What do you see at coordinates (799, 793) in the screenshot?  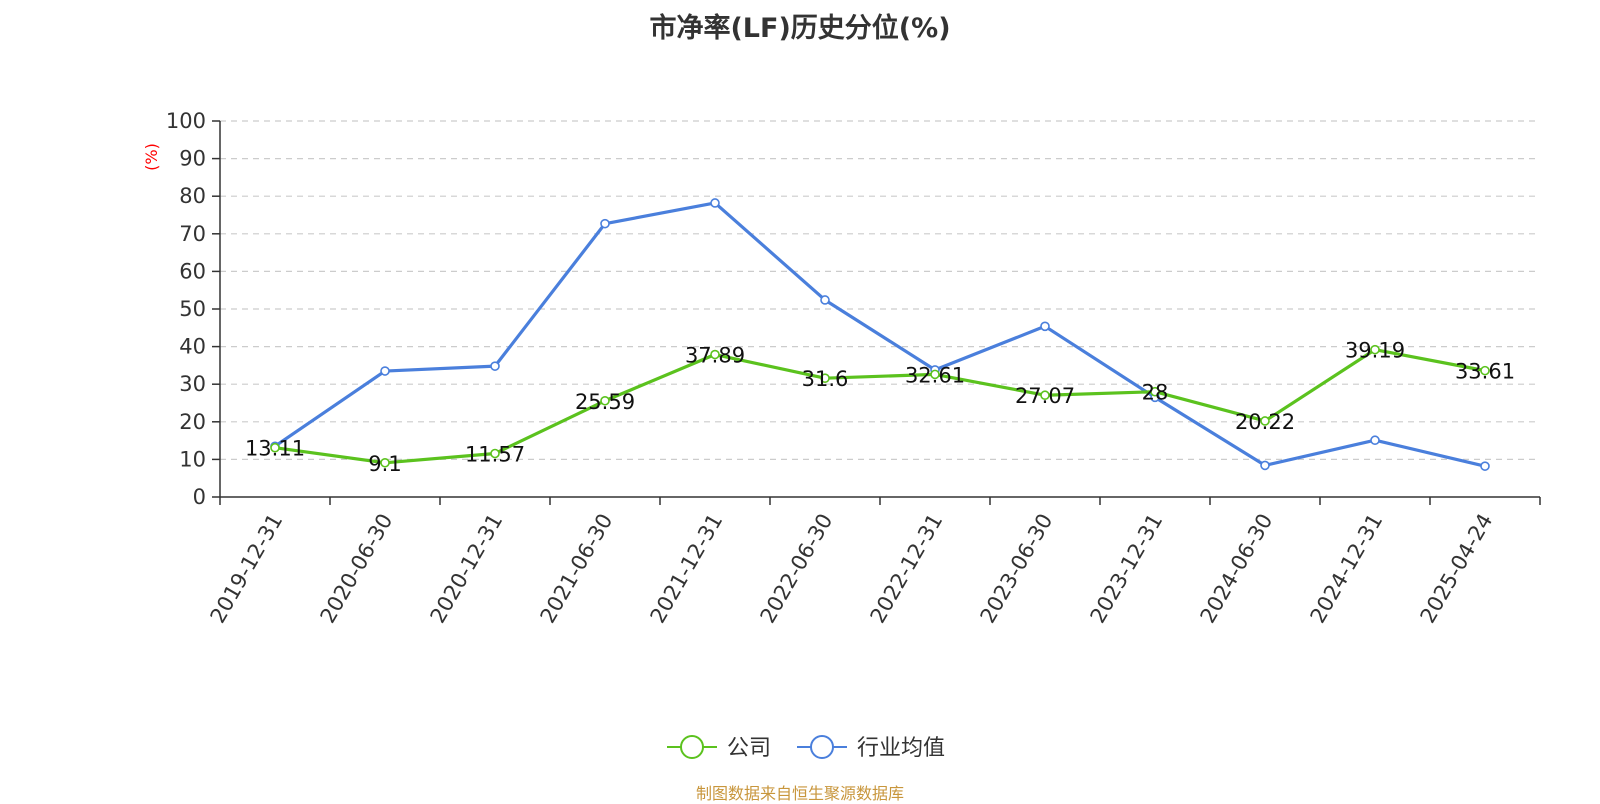 I see `data-source-note: 制图数据来自恒生聚源数据库` at bounding box center [799, 793].